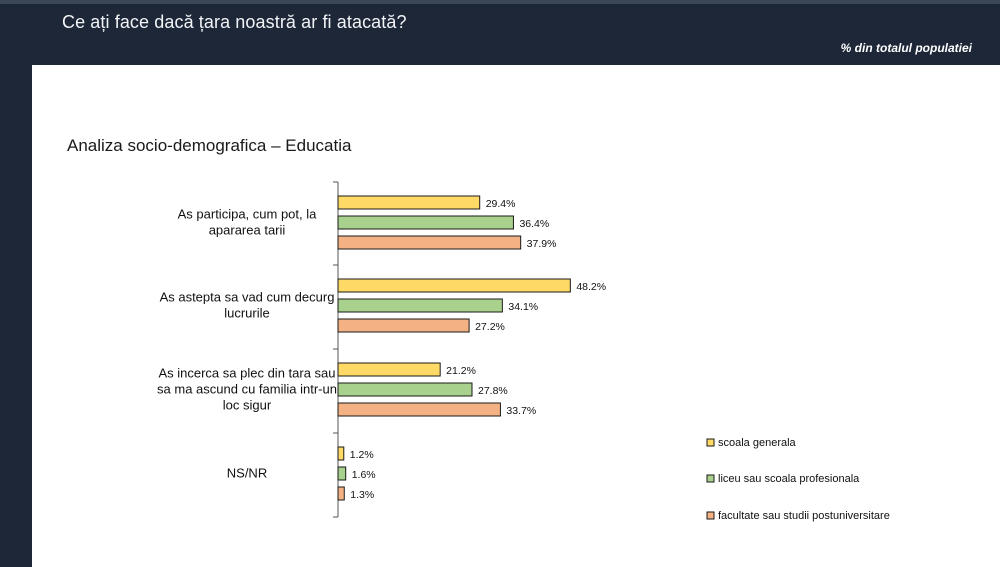 Image resolution: width=1000 pixels, height=567 pixels. Describe the element at coordinates (501, 204) in the screenshot. I see `data-label: 29.4%` at that location.